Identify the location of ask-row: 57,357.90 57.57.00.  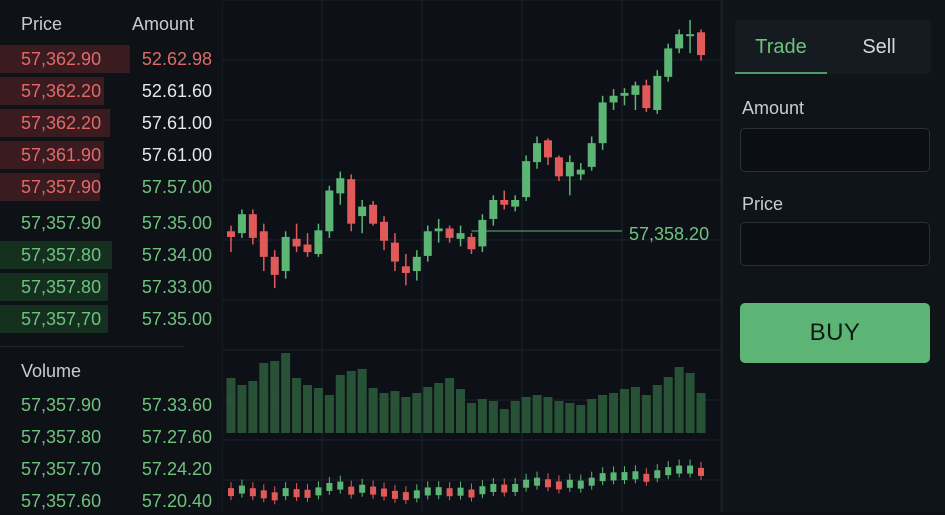
(111, 187).